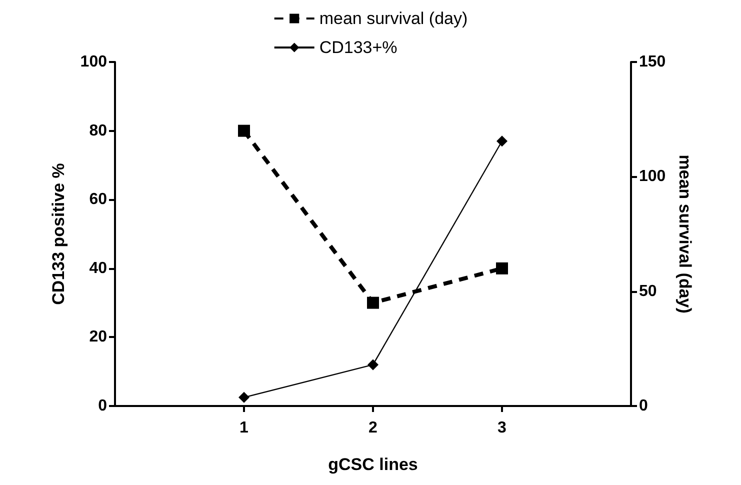 The width and height of the screenshot is (741, 485). Describe the element at coordinates (103, 406) in the screenshot. I see `y-tick-label: 0` at that location.